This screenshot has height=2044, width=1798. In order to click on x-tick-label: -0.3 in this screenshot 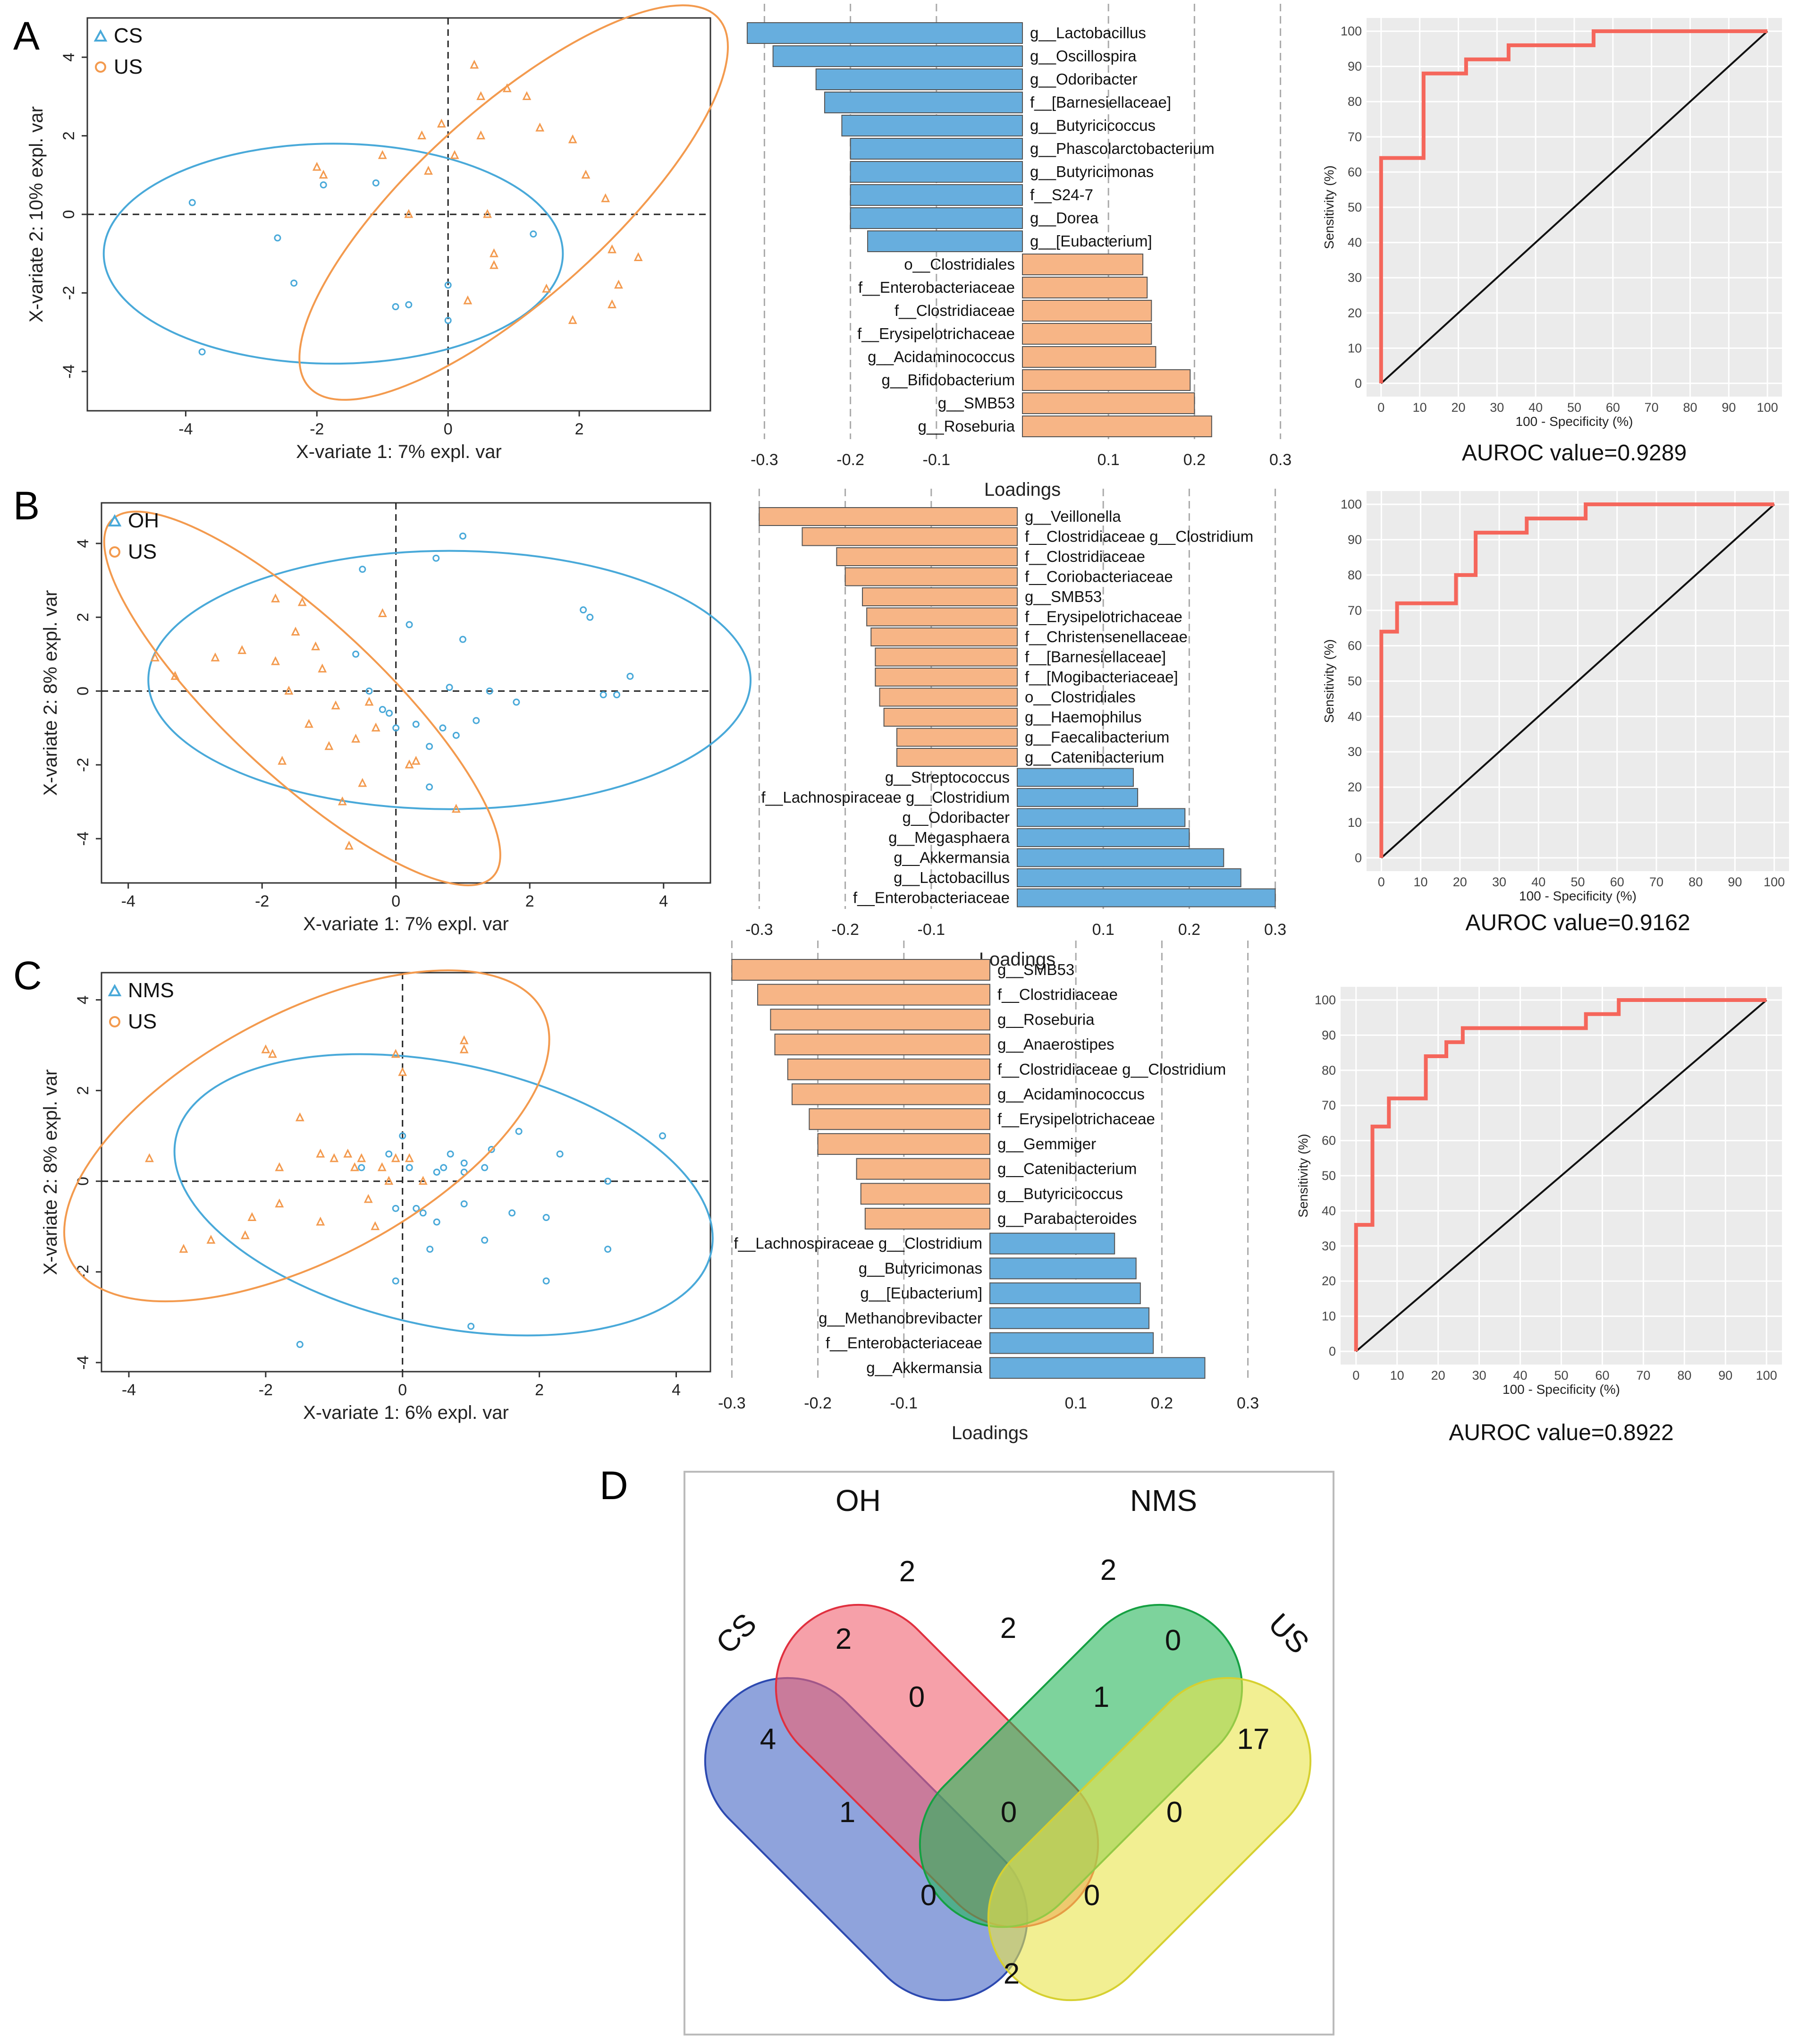, I will do `click(759, 930)`.